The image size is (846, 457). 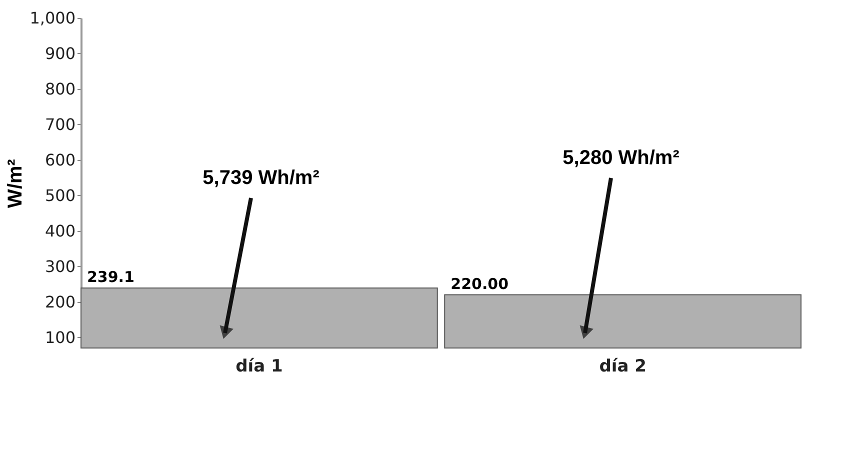 What do you see at coordinates (60, 160) in the screenshot?
I see `y-tick-label: 600` at bounding box center [60, 160].